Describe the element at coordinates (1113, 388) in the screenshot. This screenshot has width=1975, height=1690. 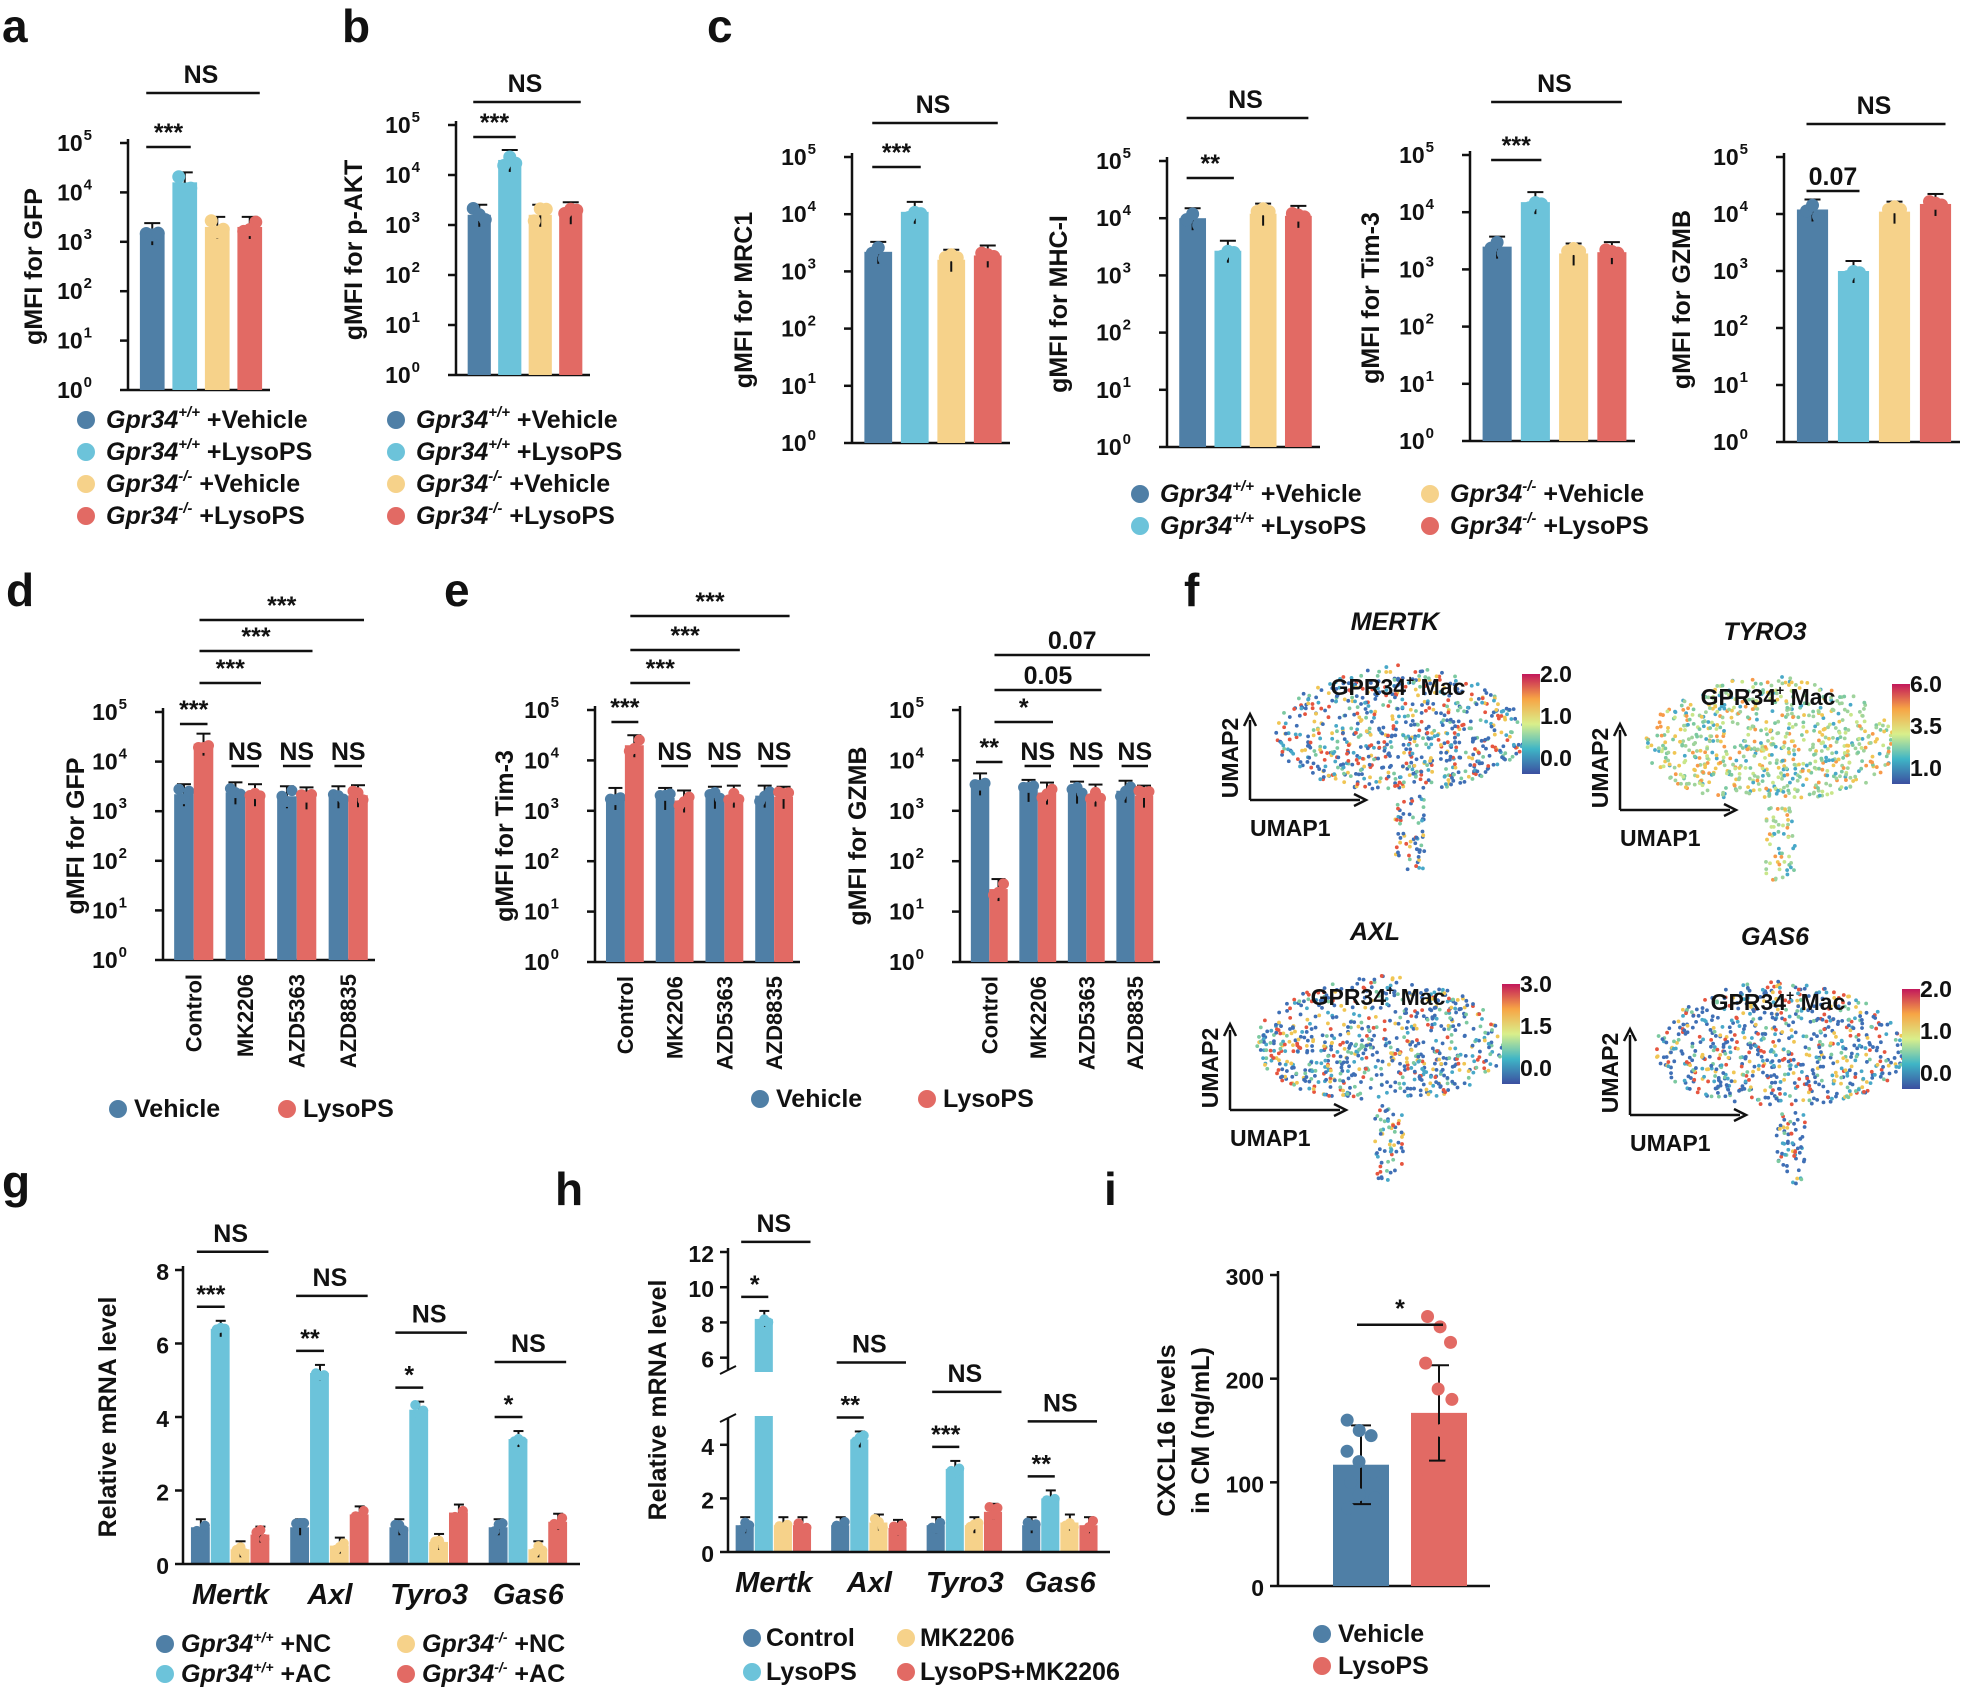
I see `y-tick-label: 10¹` at that location.